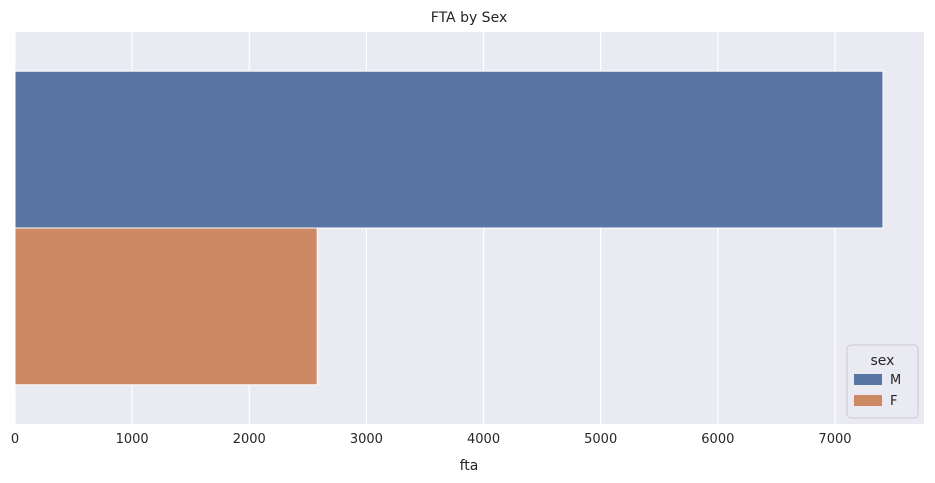  I want to click on x-tick-label: 7000, so click(834, 439).